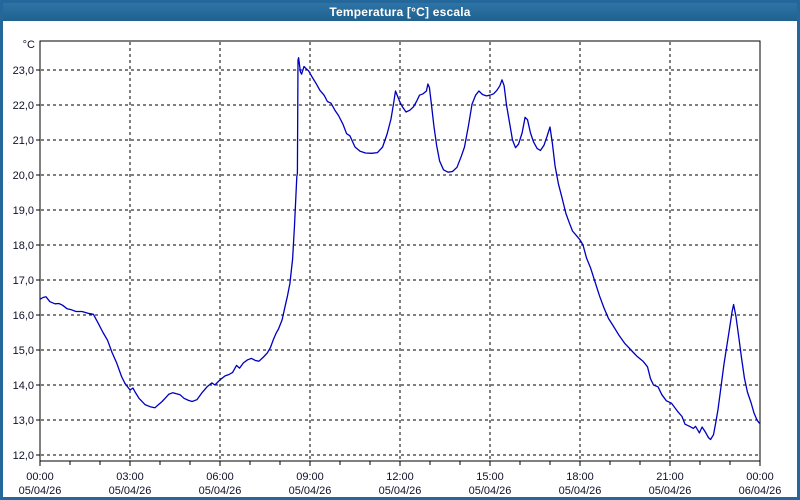 The image size is (800, 500). What do you see at coordinates (310, 477) in the screenshot?
I see `x-axis-time-label: 09:00` at bounding box center [310, 477].